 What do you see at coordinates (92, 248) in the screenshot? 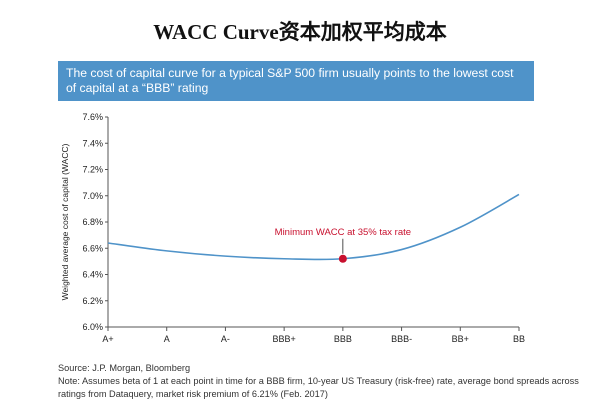
I see `y-tick-label: 6.6%` at bounding box center [92, 248].